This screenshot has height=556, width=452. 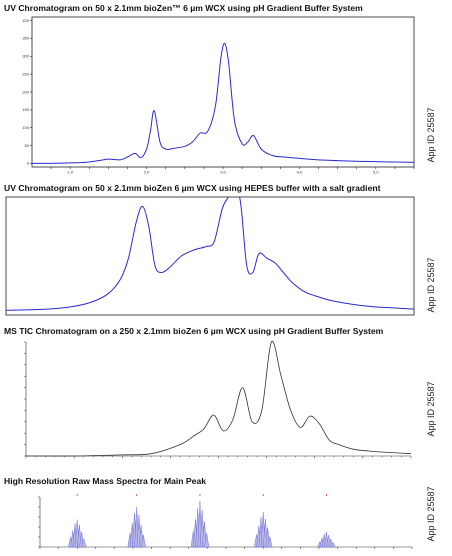 I want to click on y-tick-label: 100, so click(x=25, y=127).